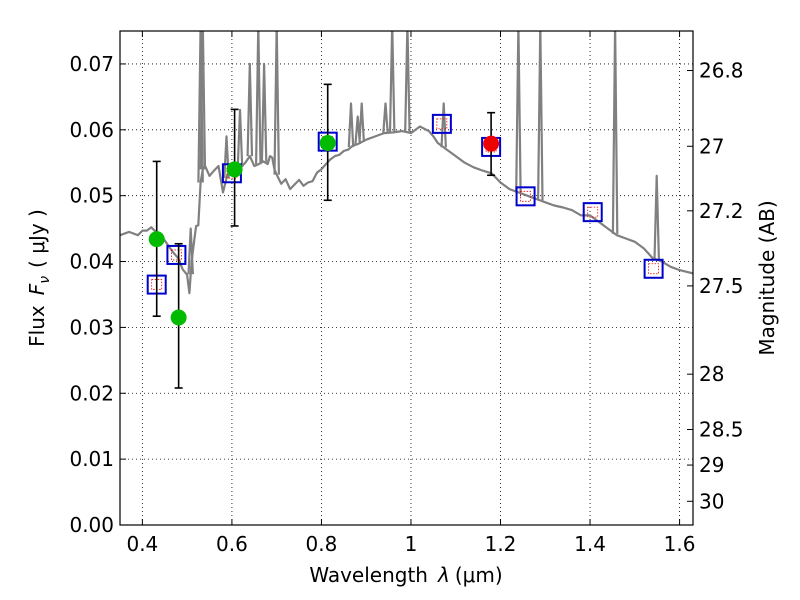 This screenshot has height=600, width=800. Describe the element at coordinates (721, 211) in the screenshot. I see `y2-tick-label: 27.2` at that location.